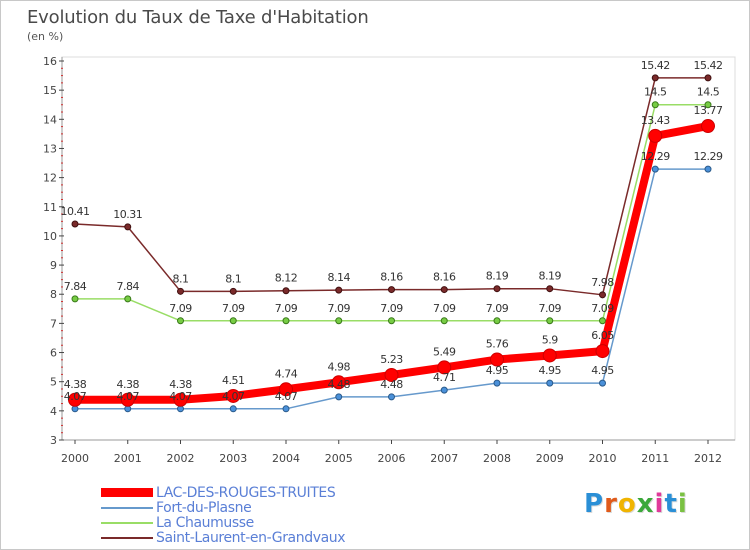 The height and width of the screenshot is (550, 750). What do you see at coordinates (444, 377) in the screenshot?
I see `data-label: 4.71` at bounding box center [444, 377].